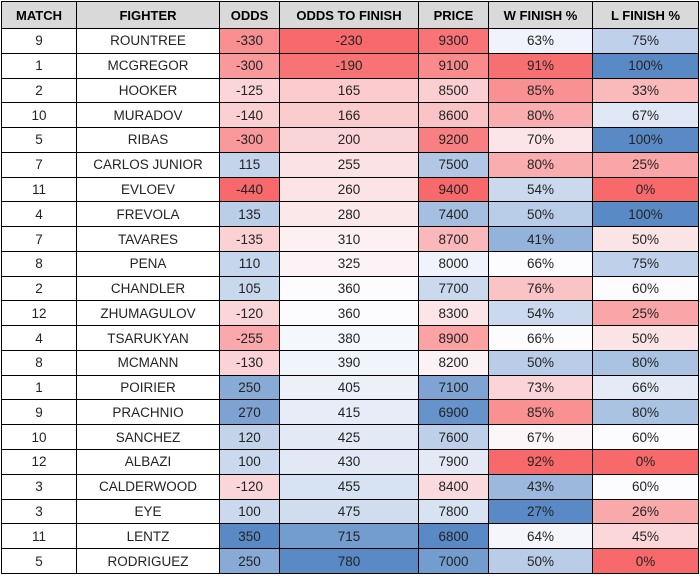 The image size is (700, 577). I want to click on cell-odds_to_finish: 325, so click(349, 263).